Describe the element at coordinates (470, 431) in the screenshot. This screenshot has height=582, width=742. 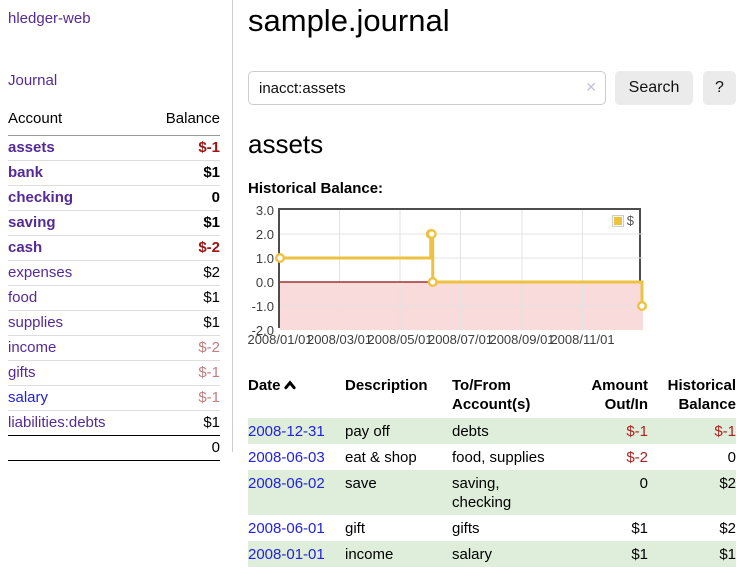
I see `transaction-accounts: debts` at that location.